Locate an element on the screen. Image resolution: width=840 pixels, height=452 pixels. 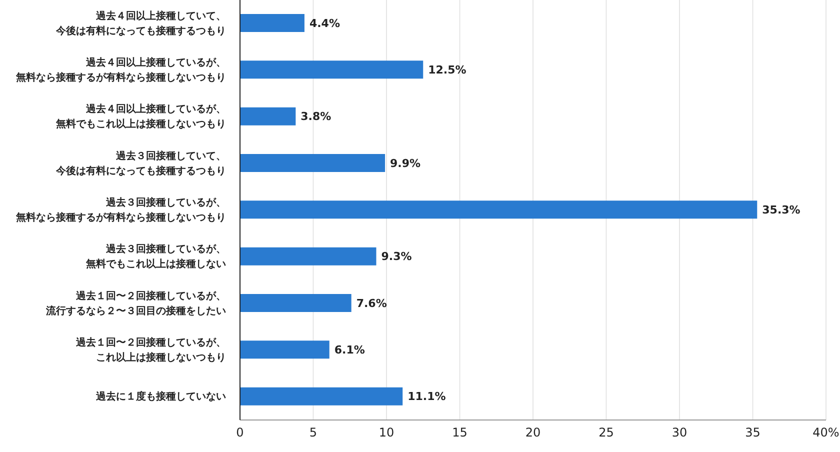
y-tick-label: 過去３回接種しているが、無料でもこれ以上は接種しない is located at coordinates (155, 256).